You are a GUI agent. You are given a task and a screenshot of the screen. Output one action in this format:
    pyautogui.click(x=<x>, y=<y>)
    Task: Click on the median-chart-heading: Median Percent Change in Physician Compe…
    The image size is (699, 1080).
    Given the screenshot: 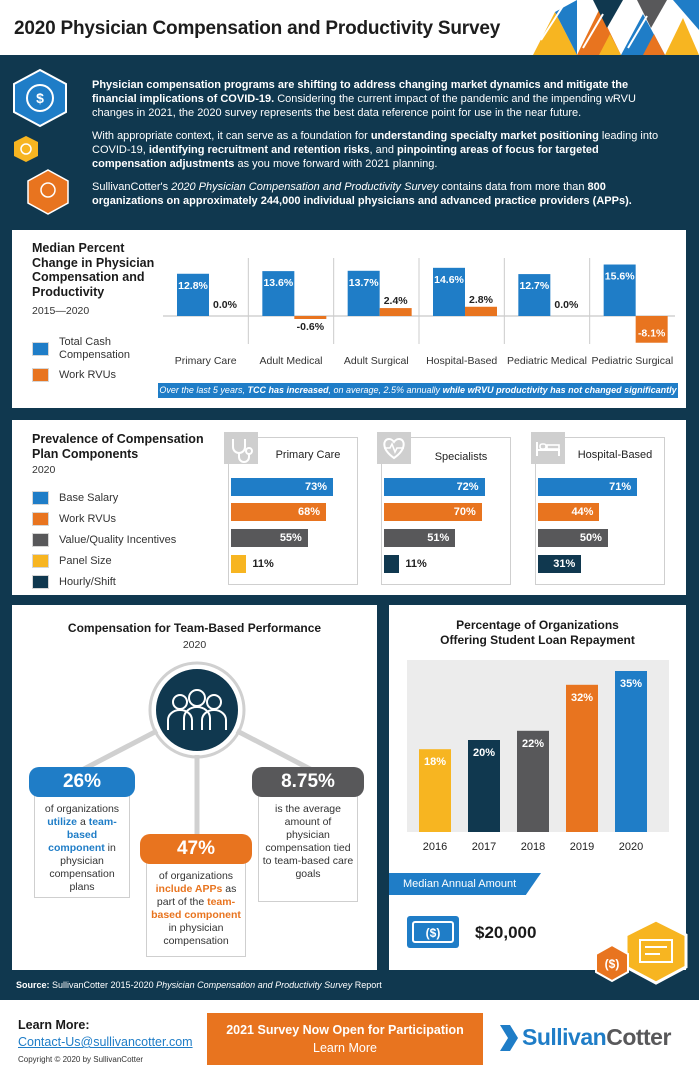 What is the action you would take?
    pyautogui.click(x=93, y=270)
    